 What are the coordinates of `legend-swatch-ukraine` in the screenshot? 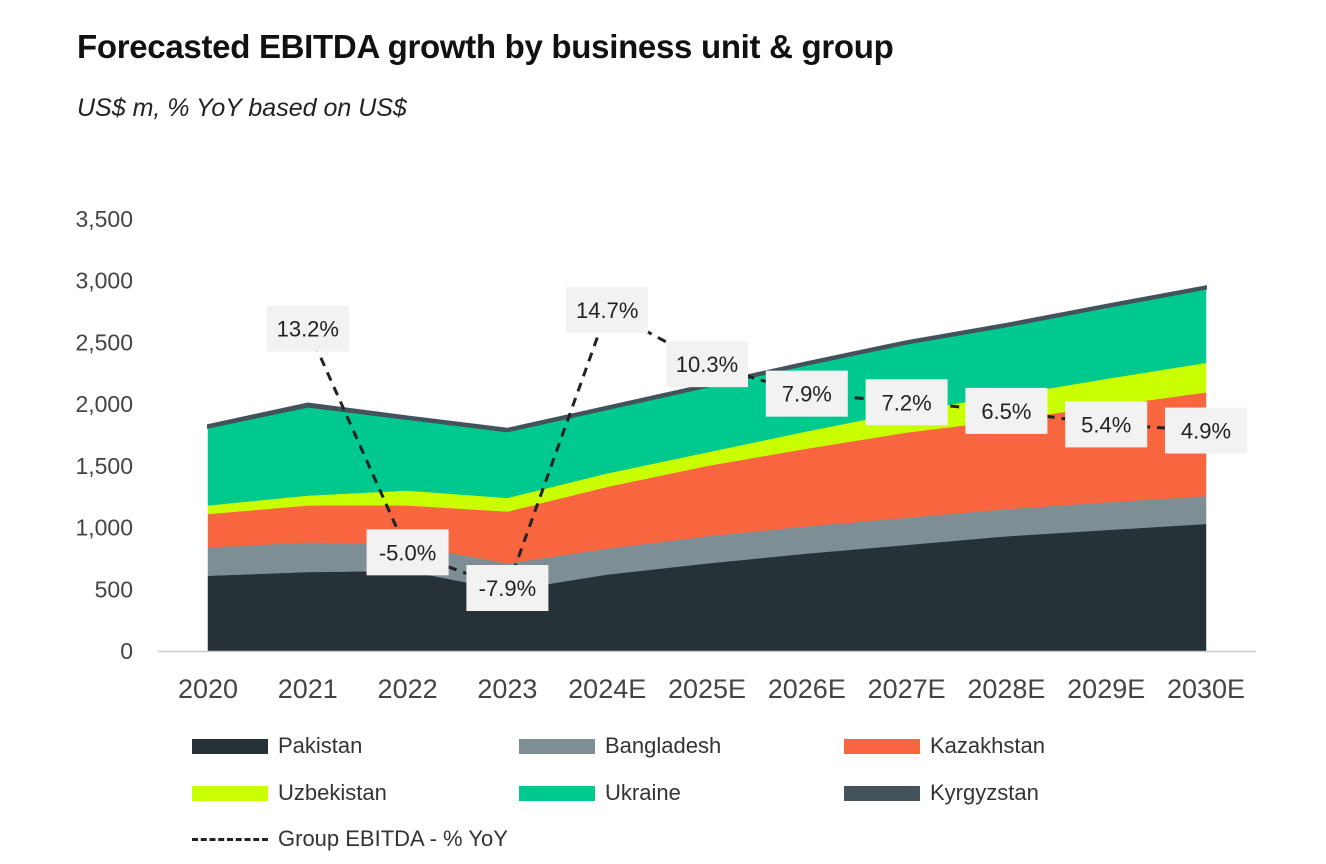 It's located at (557, 793).